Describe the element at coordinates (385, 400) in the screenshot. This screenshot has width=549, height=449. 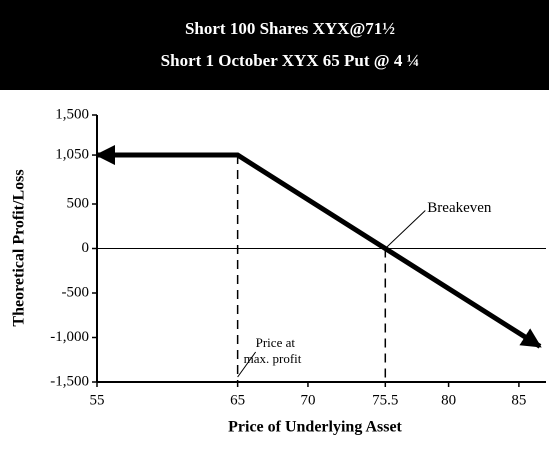
I see `x-tick-label: 75.5` at that location.